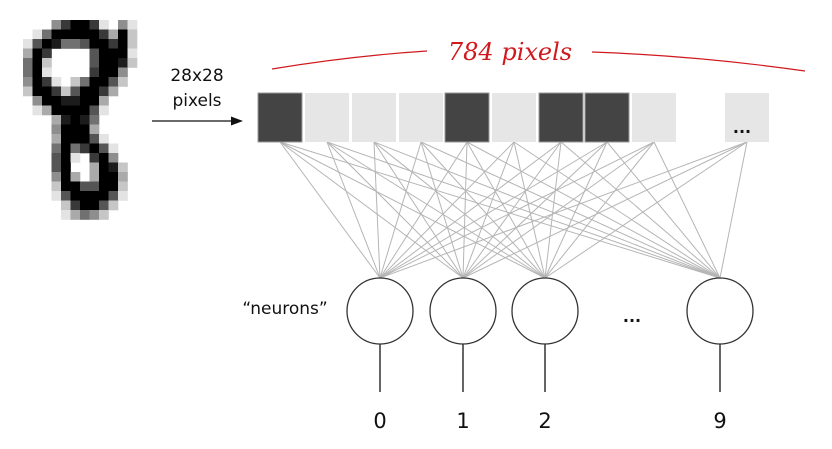 The height and width of the screenshot is (449, 832). What do you see at coordinates (513, 117) in the screenshot?
I see `pixel-row` at bounding box center [513, 117].